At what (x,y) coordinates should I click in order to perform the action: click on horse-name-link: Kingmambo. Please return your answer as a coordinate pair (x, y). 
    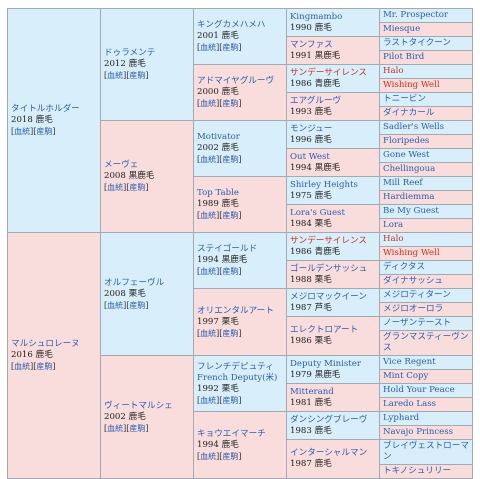
    Looking at the image, I should click on (316, 16).